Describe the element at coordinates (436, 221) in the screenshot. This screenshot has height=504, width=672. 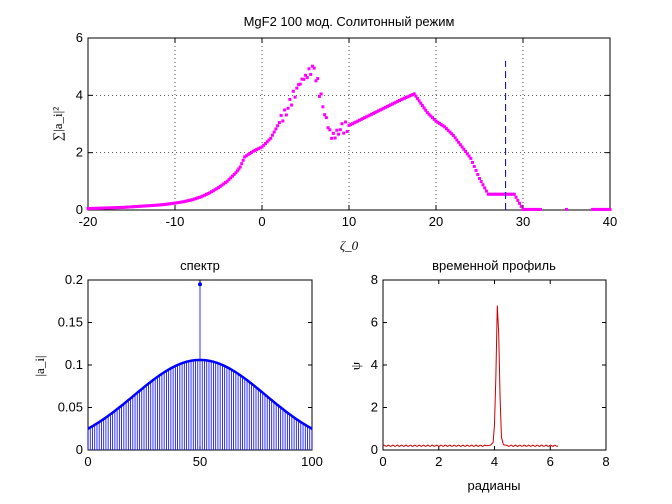
I see `x-tick-label: 20` at that location.